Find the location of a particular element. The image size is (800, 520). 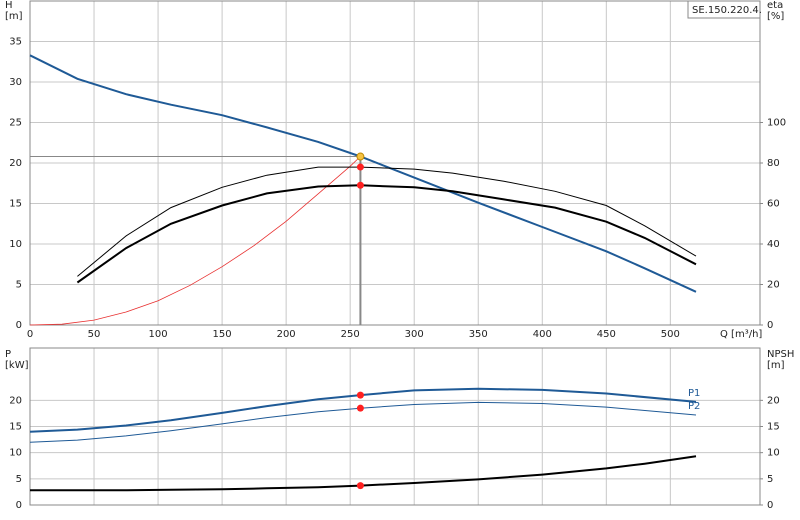

x-axis-label: Q [m³/h] is located at coordinates (741, 334).